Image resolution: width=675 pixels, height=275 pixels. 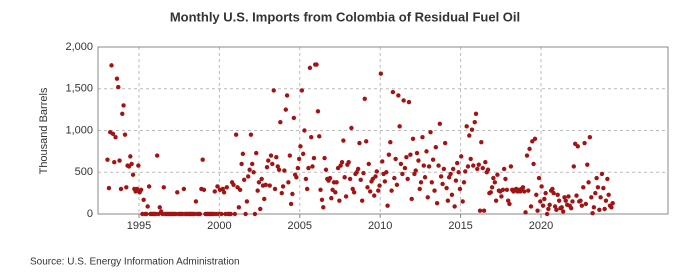 I want to click on y-tick-label: 1,000, so click(x=79, y=130).